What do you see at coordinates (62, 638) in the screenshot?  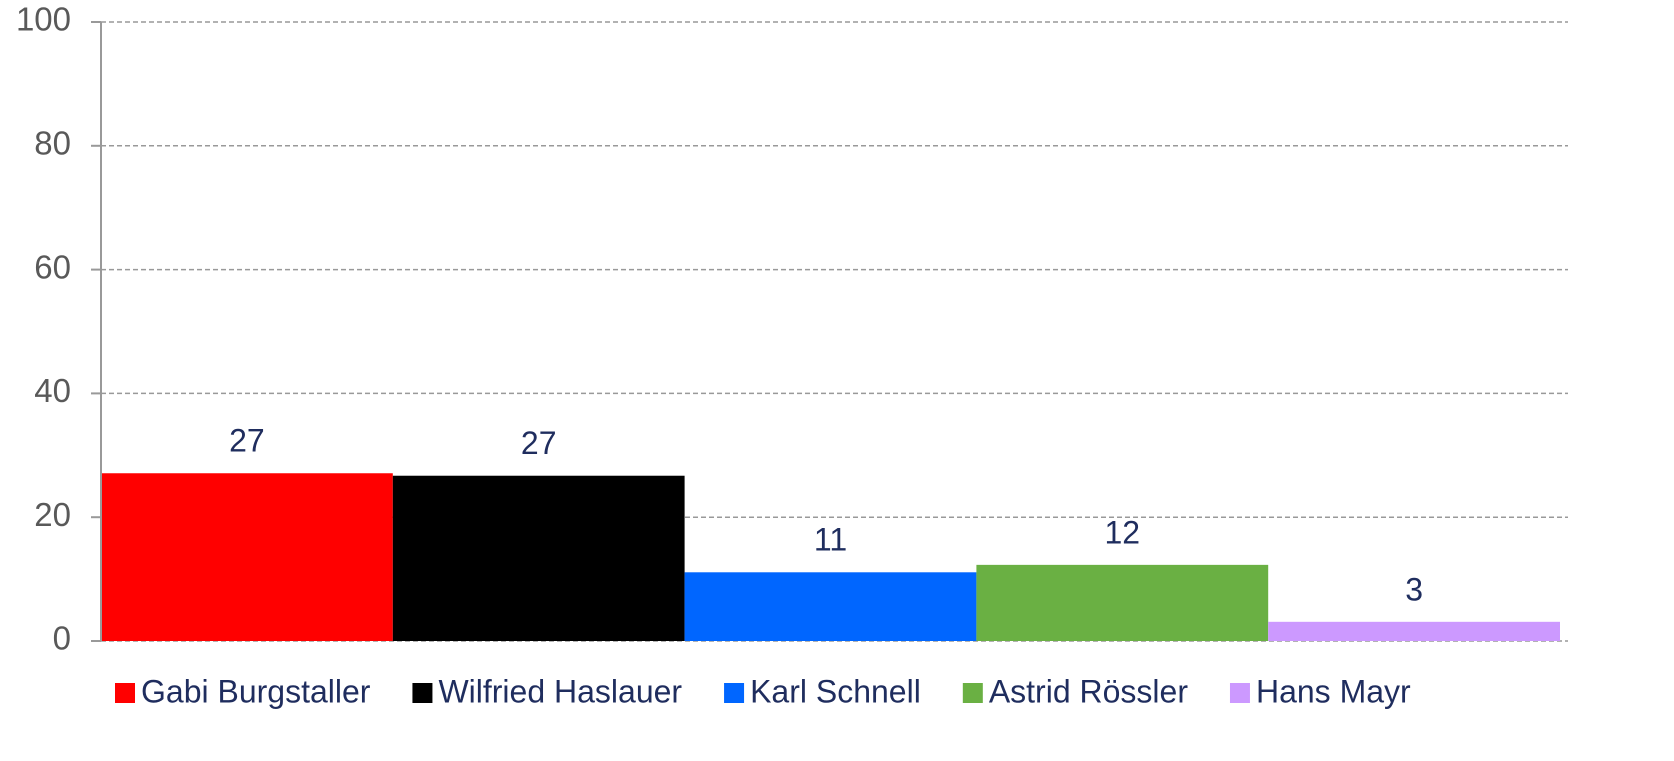 I see `y-tick-label: 0` at bounding box center [62, 638].